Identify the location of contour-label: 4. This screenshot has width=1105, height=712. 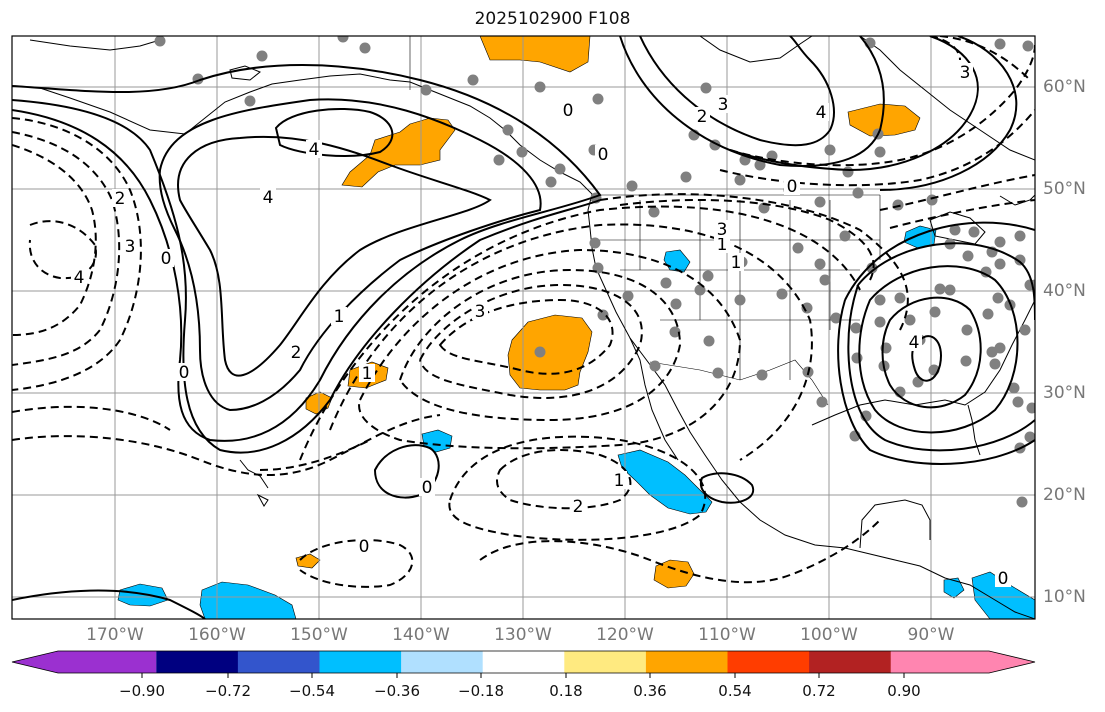
(914, 343).